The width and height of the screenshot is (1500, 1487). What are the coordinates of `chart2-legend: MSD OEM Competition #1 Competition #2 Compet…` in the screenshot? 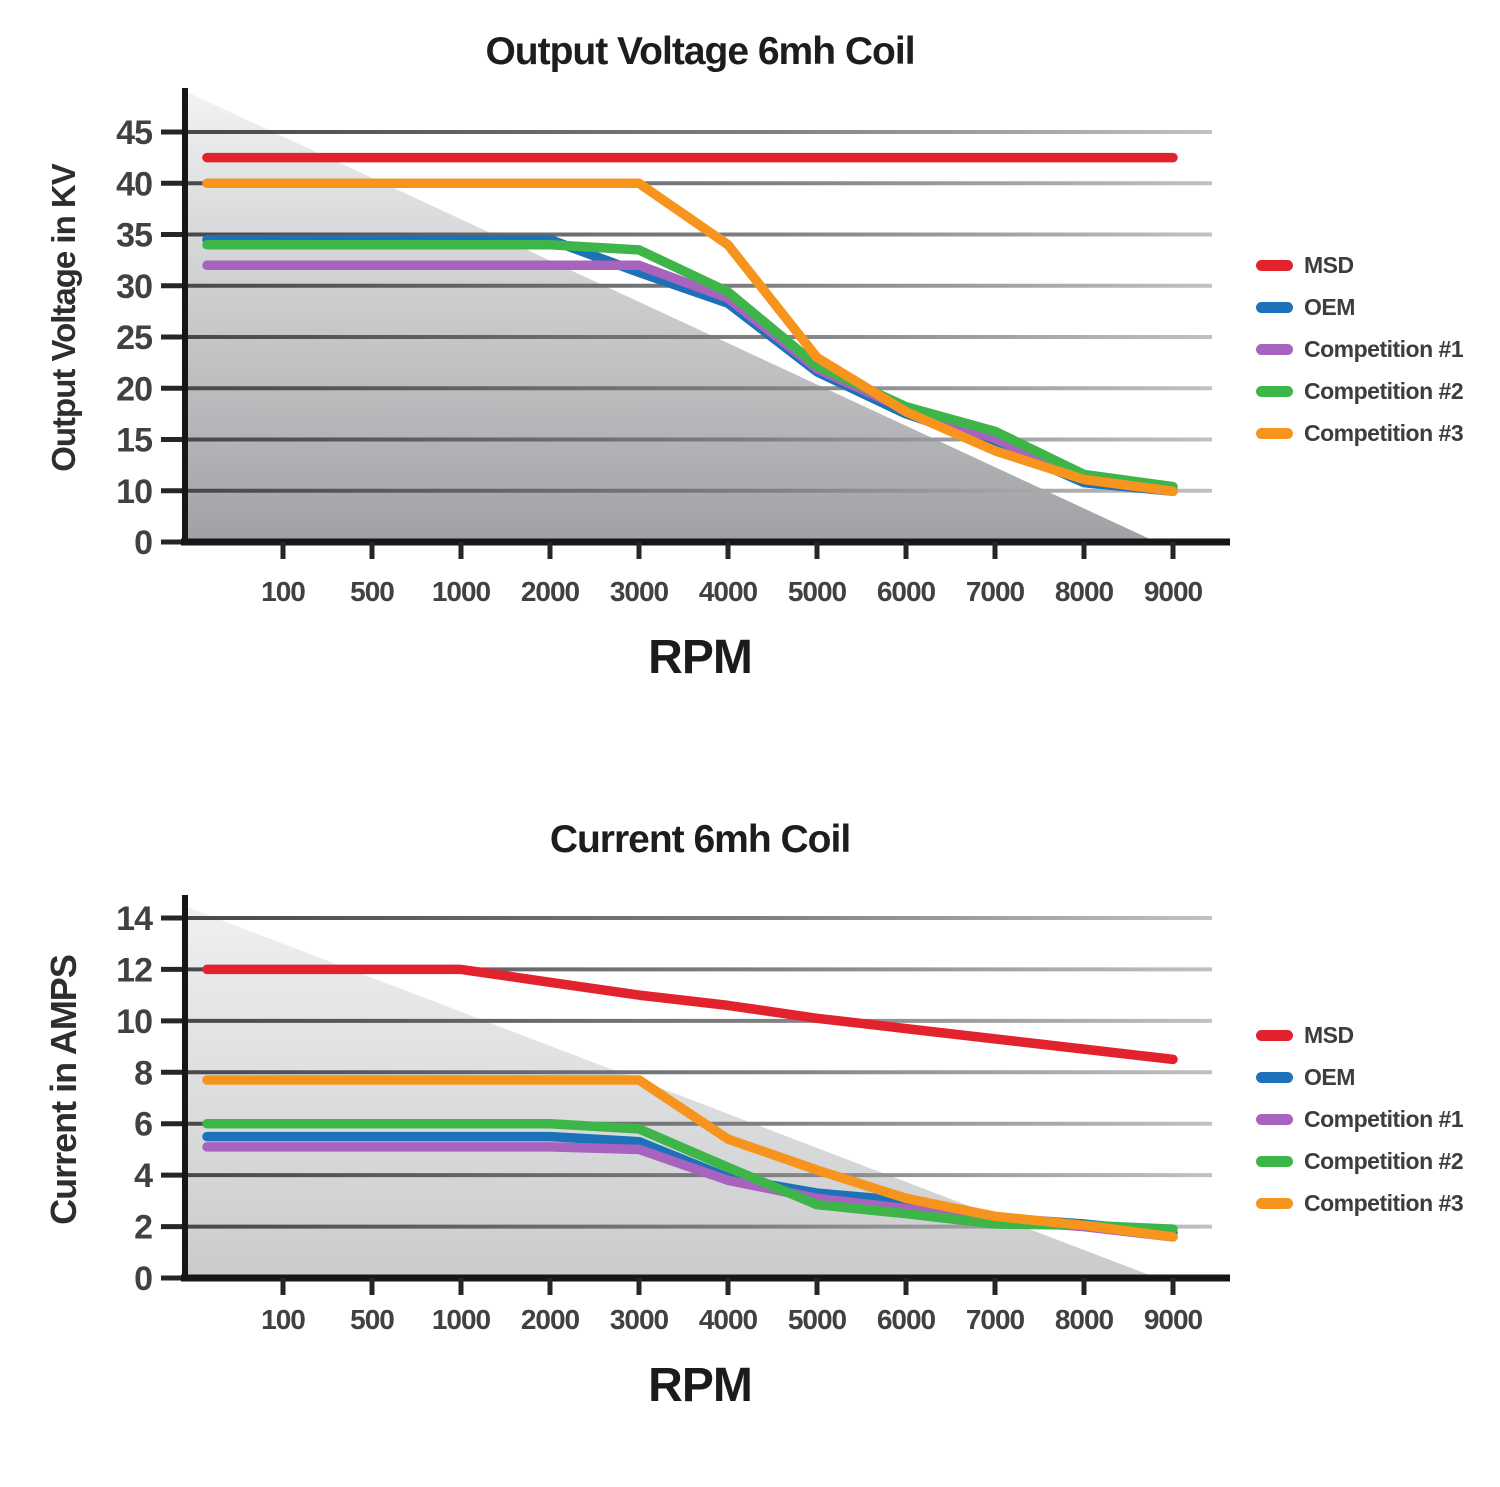 It's located at (1360, 1119).